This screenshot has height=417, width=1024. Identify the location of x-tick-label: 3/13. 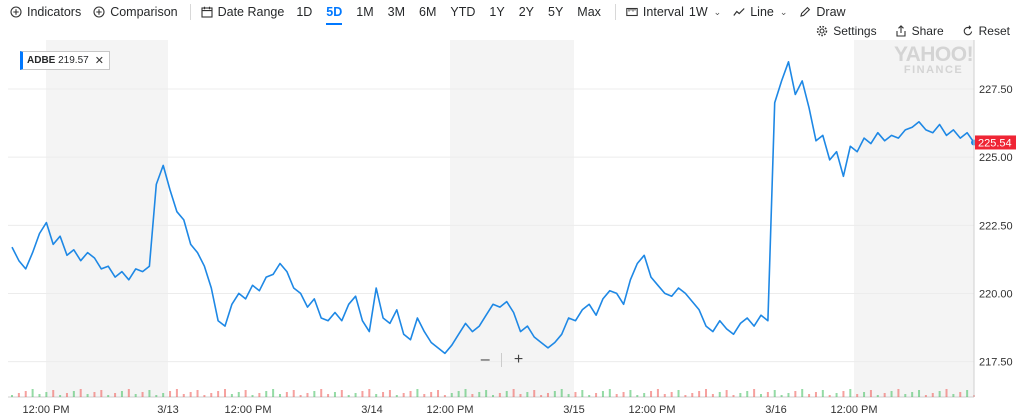
(167, 410).